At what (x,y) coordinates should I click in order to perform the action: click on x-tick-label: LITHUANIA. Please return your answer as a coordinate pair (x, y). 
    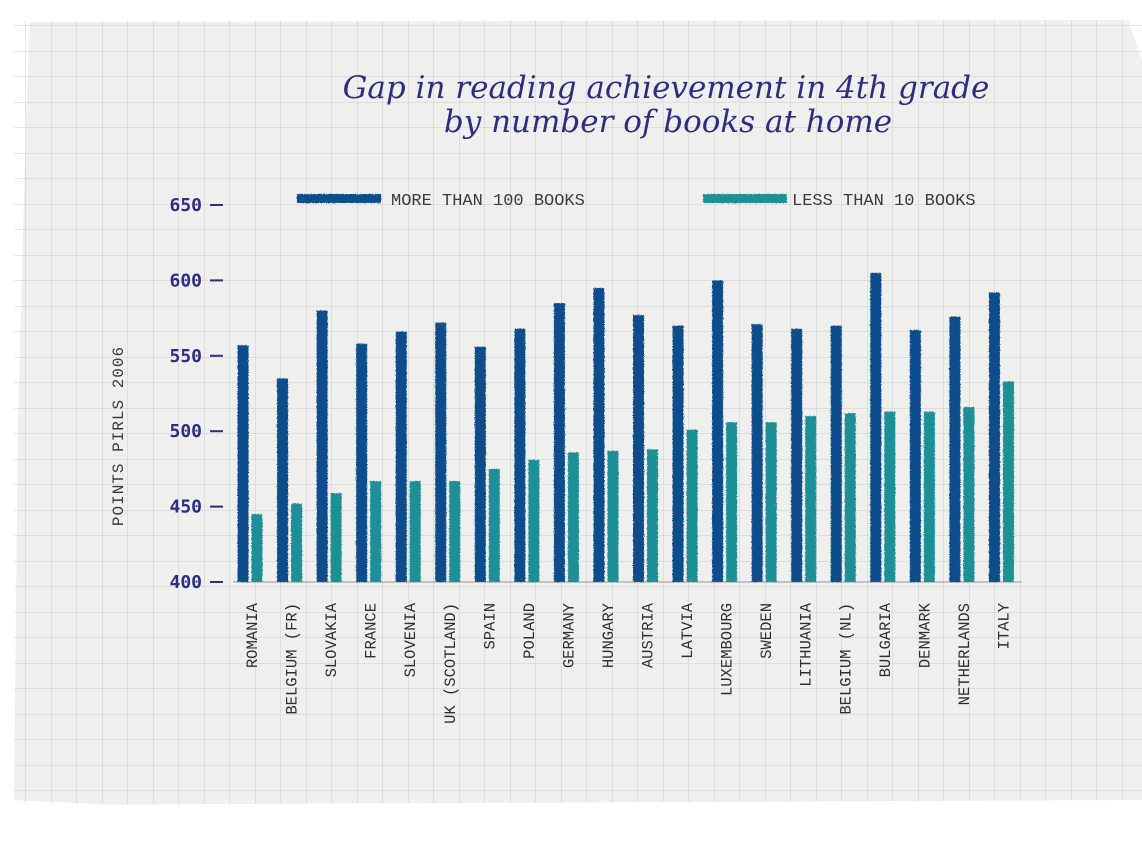
    Looking at the image, I should click on (807, 644).